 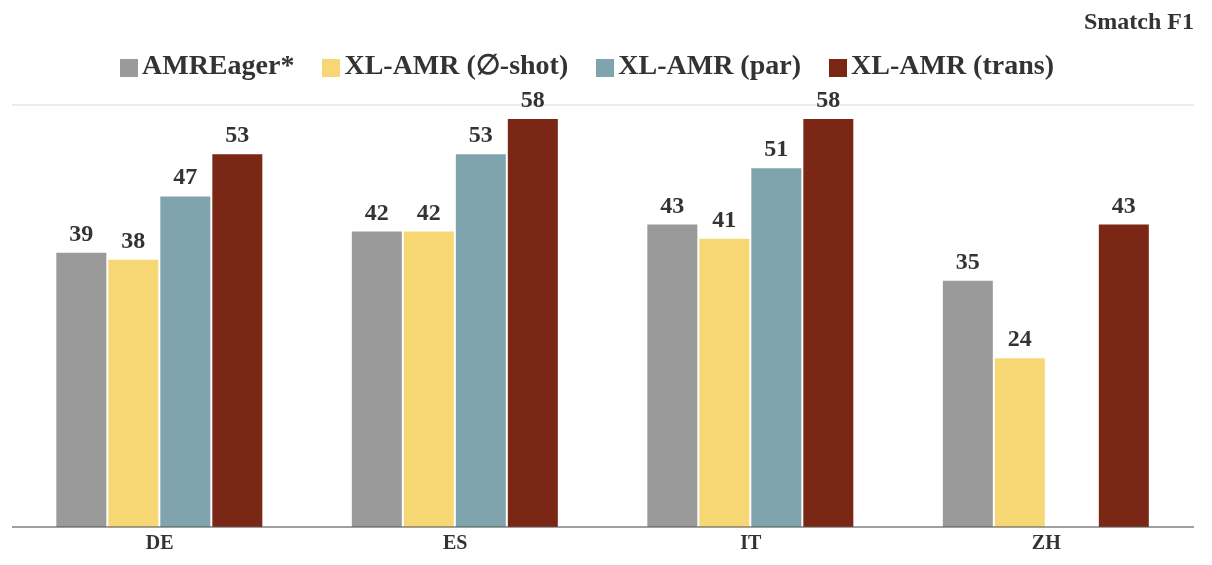 I want to click on chart-title: Smatch F1, so click(x=1139, y=22).